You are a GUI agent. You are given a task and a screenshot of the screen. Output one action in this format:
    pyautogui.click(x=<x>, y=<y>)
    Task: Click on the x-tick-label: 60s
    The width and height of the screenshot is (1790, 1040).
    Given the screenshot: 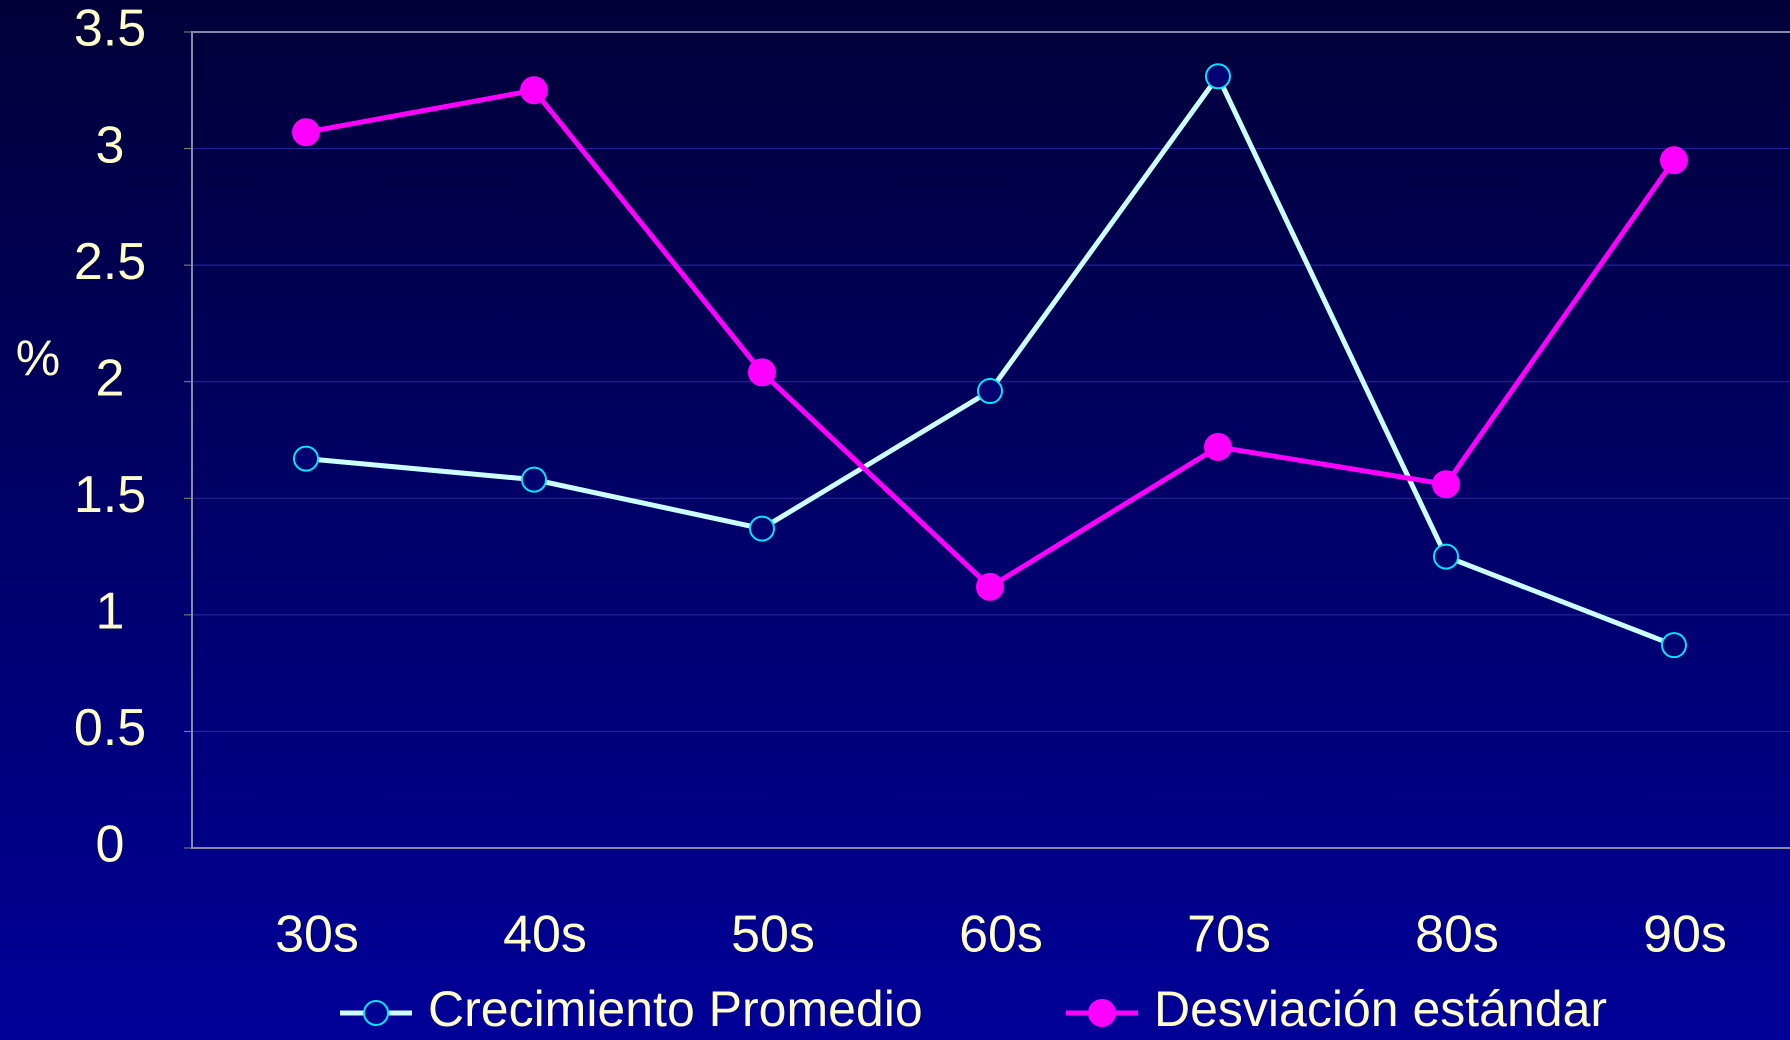 What is the action you would take?
    pyautogui.click(x=1001, y=935)
    